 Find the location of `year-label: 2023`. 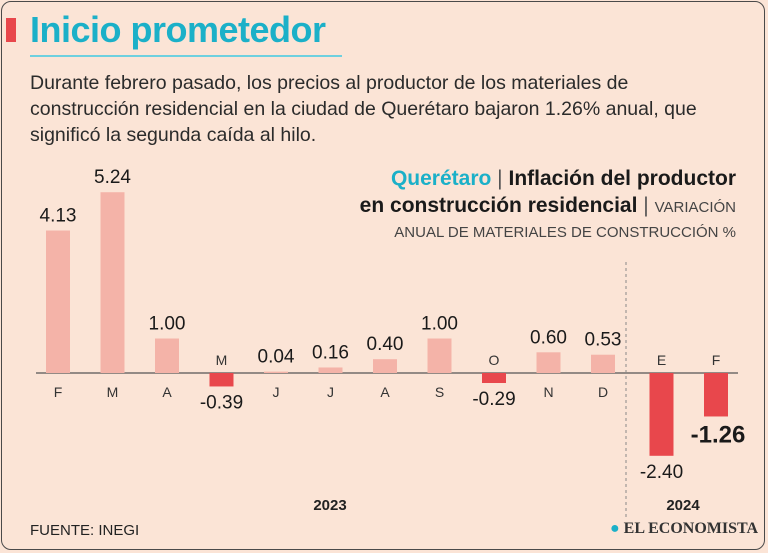

year-label: 2023 is located at coordinates (329, 505).